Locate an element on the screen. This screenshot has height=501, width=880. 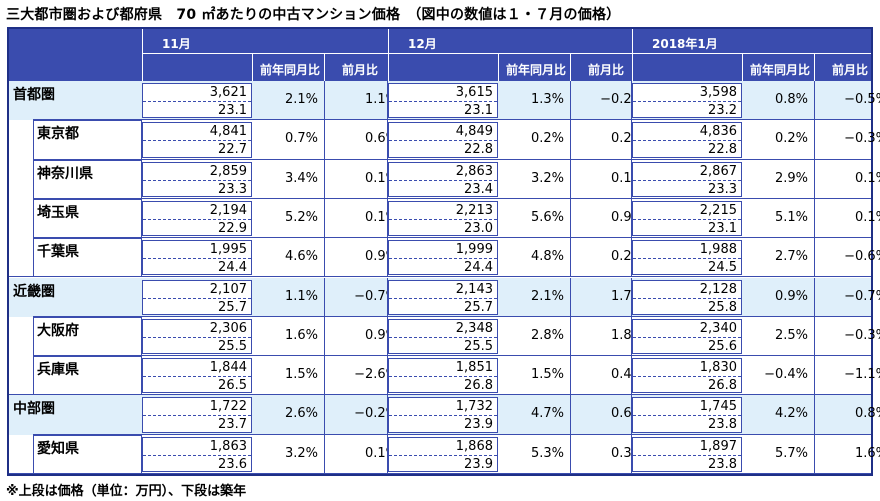
period-header: 12月 is located at coordinates (422, 44).